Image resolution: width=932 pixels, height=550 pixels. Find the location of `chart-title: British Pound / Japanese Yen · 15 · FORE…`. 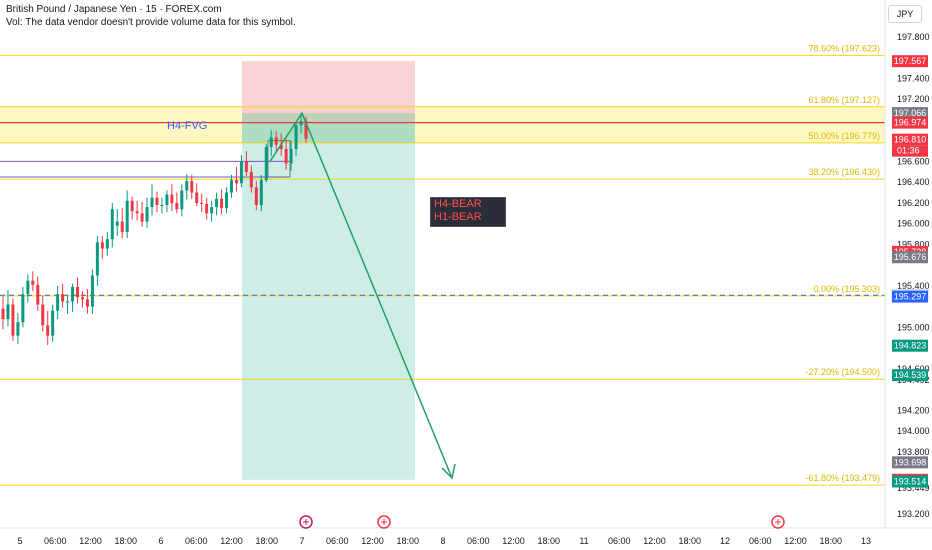

chart-title: British Pound / Japanese Yen · 15 · FORE… is located at coordinates (114, 9).